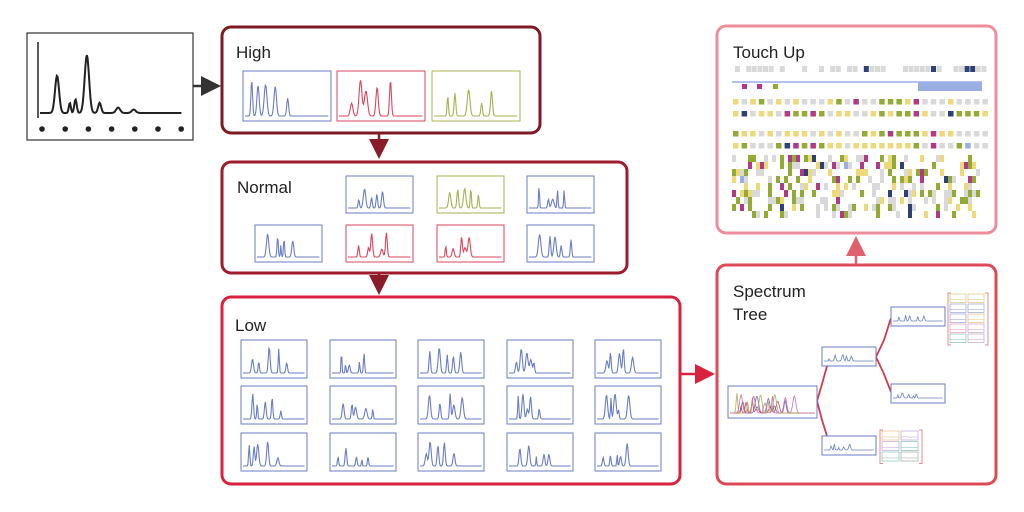 Image resolution: width=1024 pixels, height=512 pixels. Describe the element at coordinates (769, 52) in the screenshot. I see `stage-touchup-label: Touch Up` at that location.